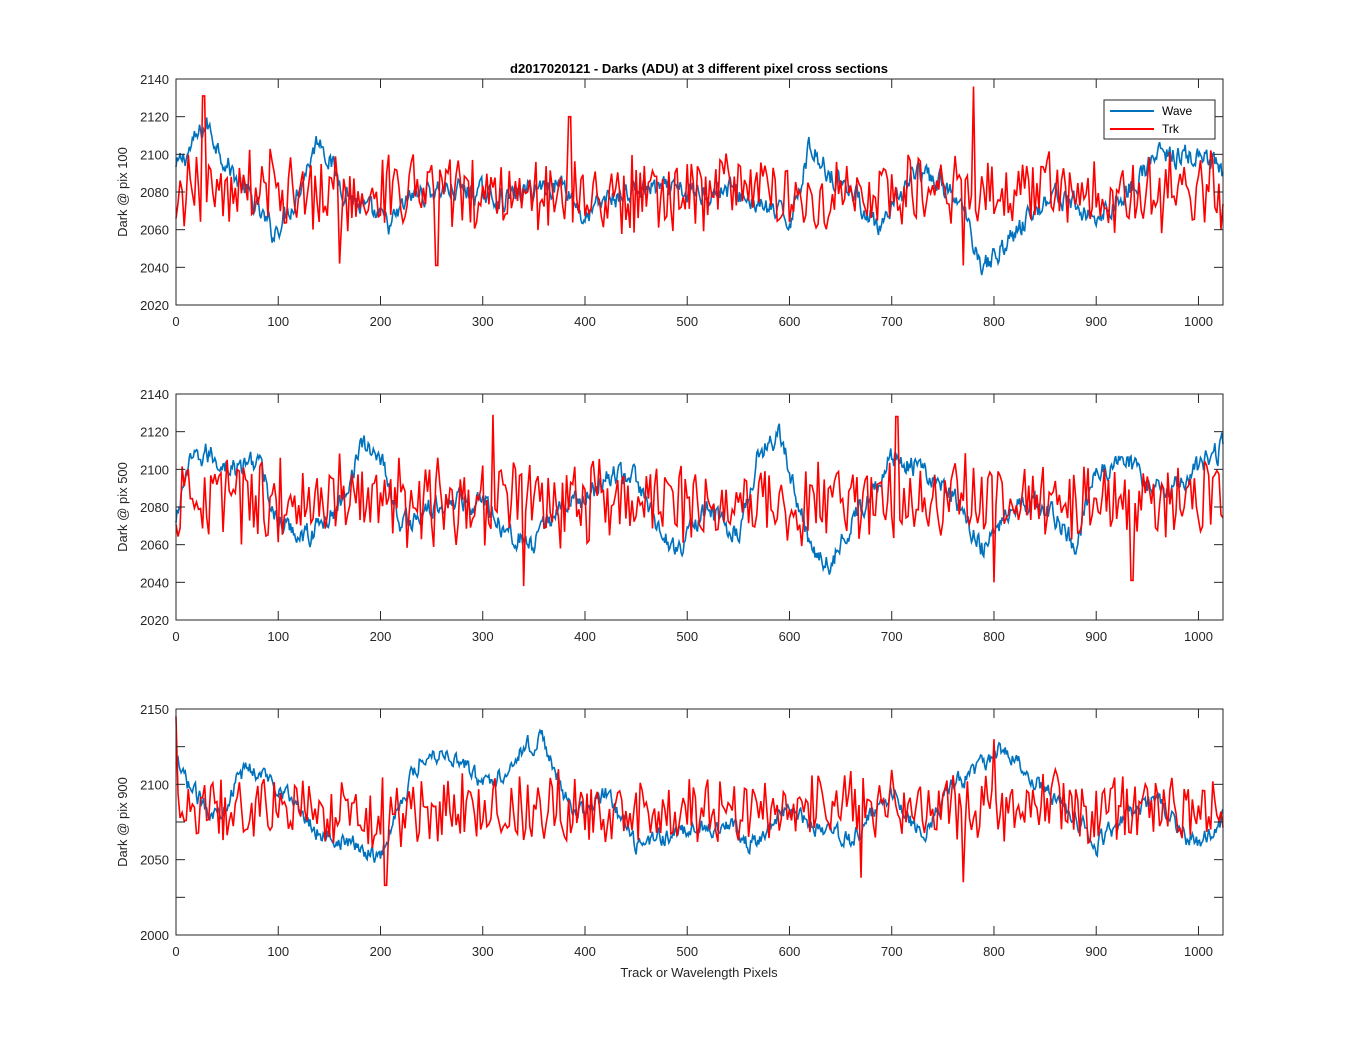  I want to click on panel-1-ylabel: Dark @ pix 100, so click(122, 192).